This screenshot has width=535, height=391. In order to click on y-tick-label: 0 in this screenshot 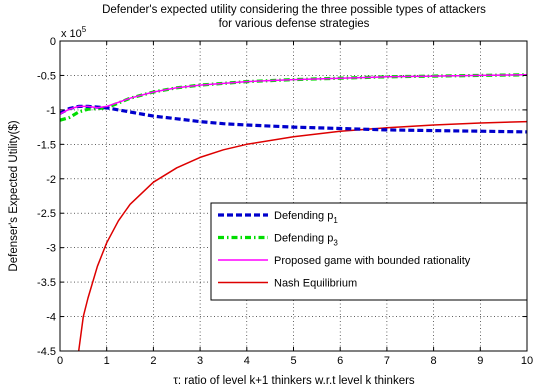, I will do `click(53, 42)`.